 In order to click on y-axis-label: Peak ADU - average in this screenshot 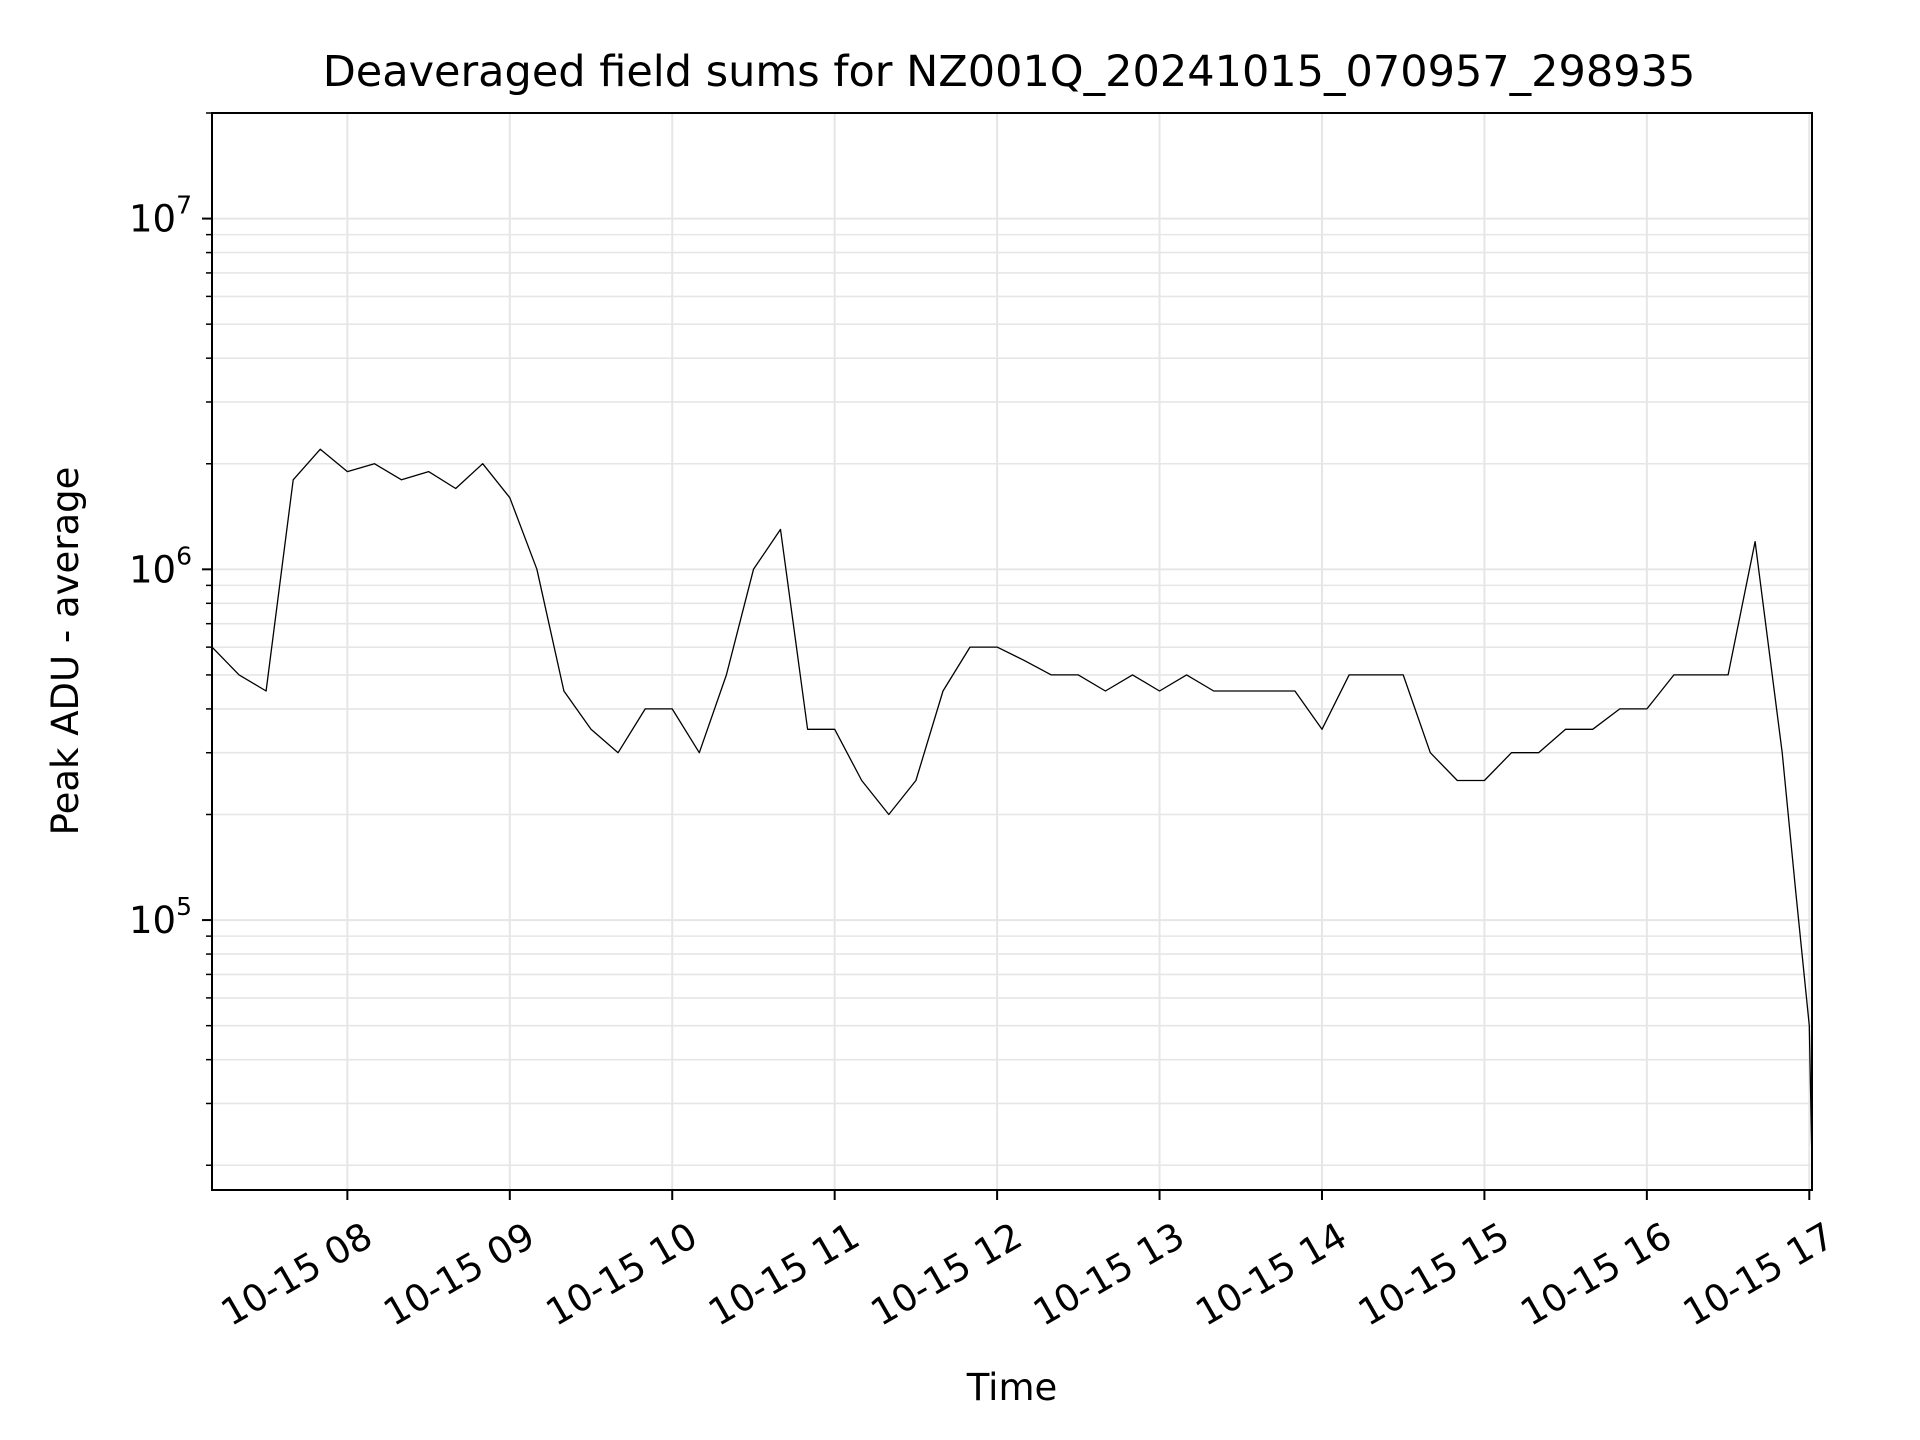, I will do `click(65, 651)`.